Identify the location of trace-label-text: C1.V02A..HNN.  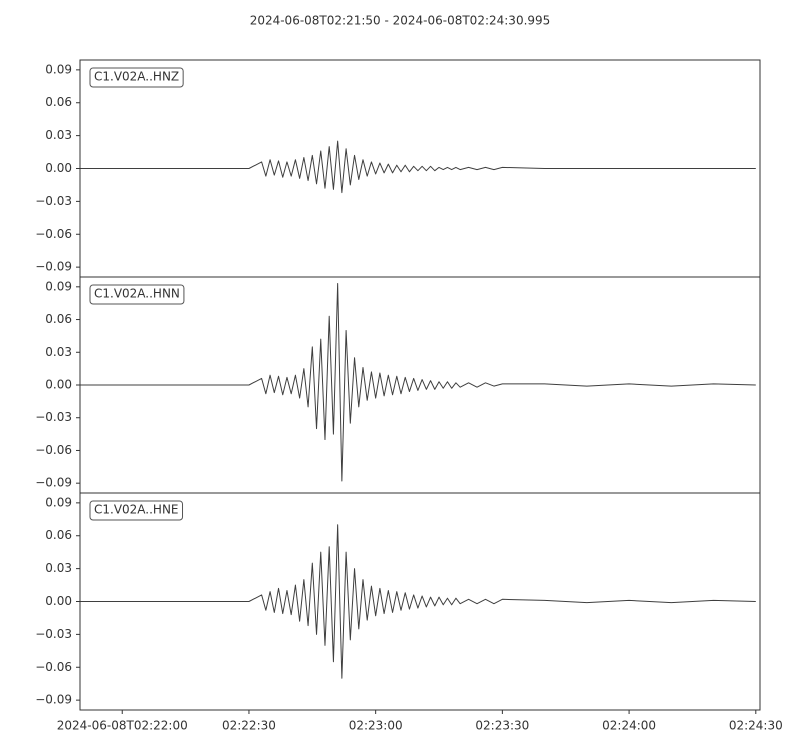
(137, 294).